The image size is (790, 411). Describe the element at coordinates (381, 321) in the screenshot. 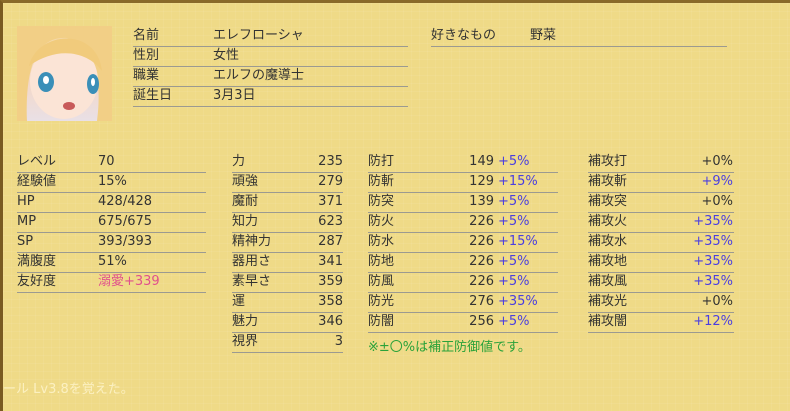

I see `defense-label: 防闇` at that location.